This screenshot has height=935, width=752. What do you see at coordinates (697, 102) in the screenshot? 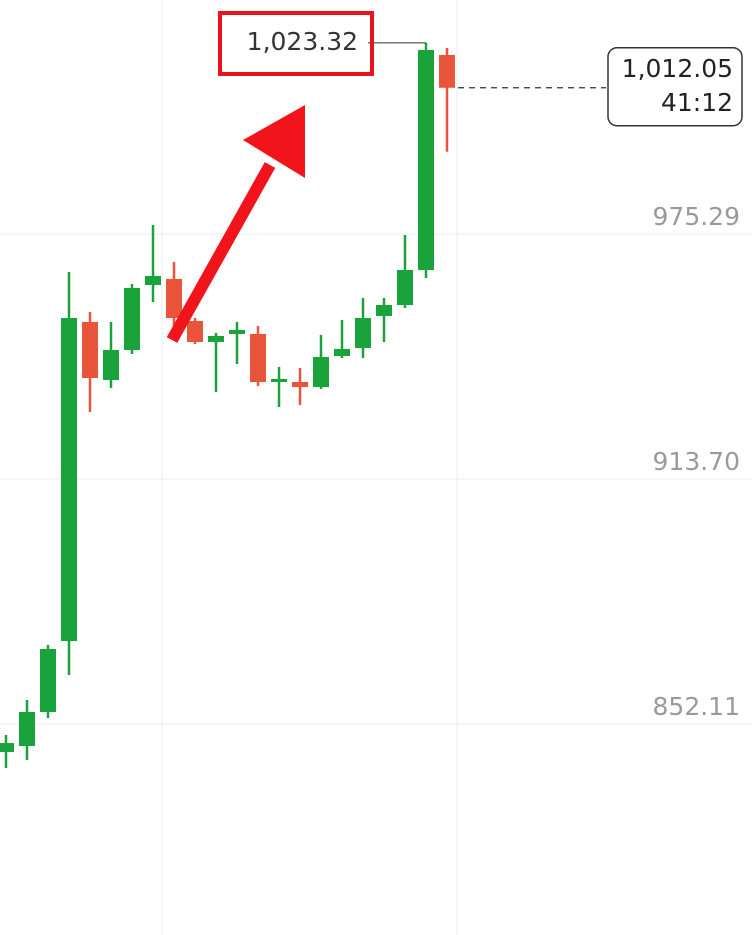
I see `countdown: 41:12` at bounding box center [697, 102].